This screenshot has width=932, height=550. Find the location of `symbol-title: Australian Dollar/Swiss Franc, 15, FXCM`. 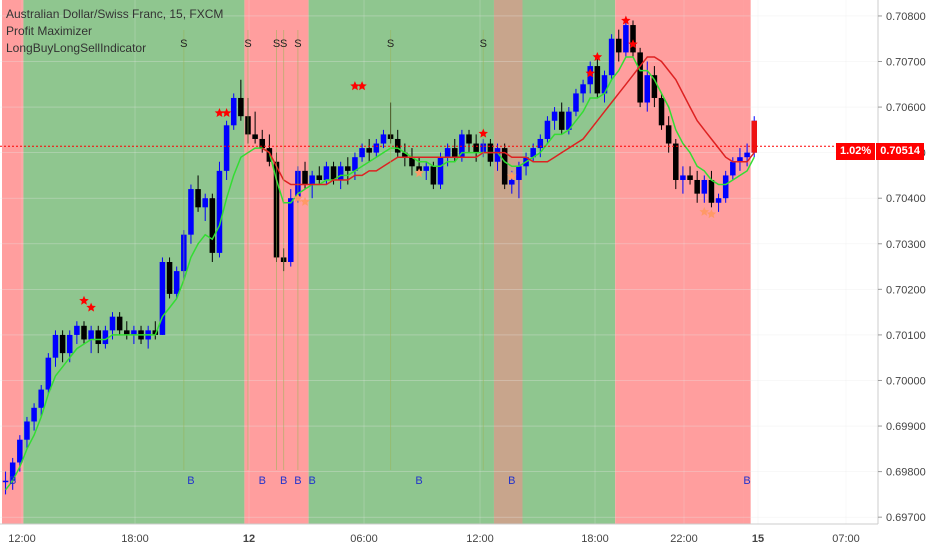

symbol-title: Australian Dollar/Swiss Franc, 15, FXCM is located at coordinates (115, 14).